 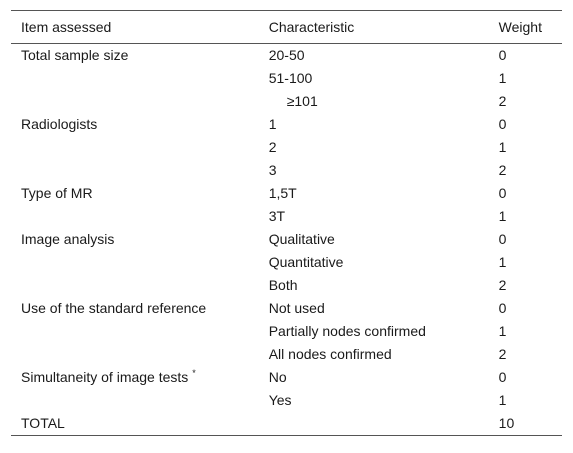 I want to click on characteristic-cell: 20-50, so click(x=286, y=55).